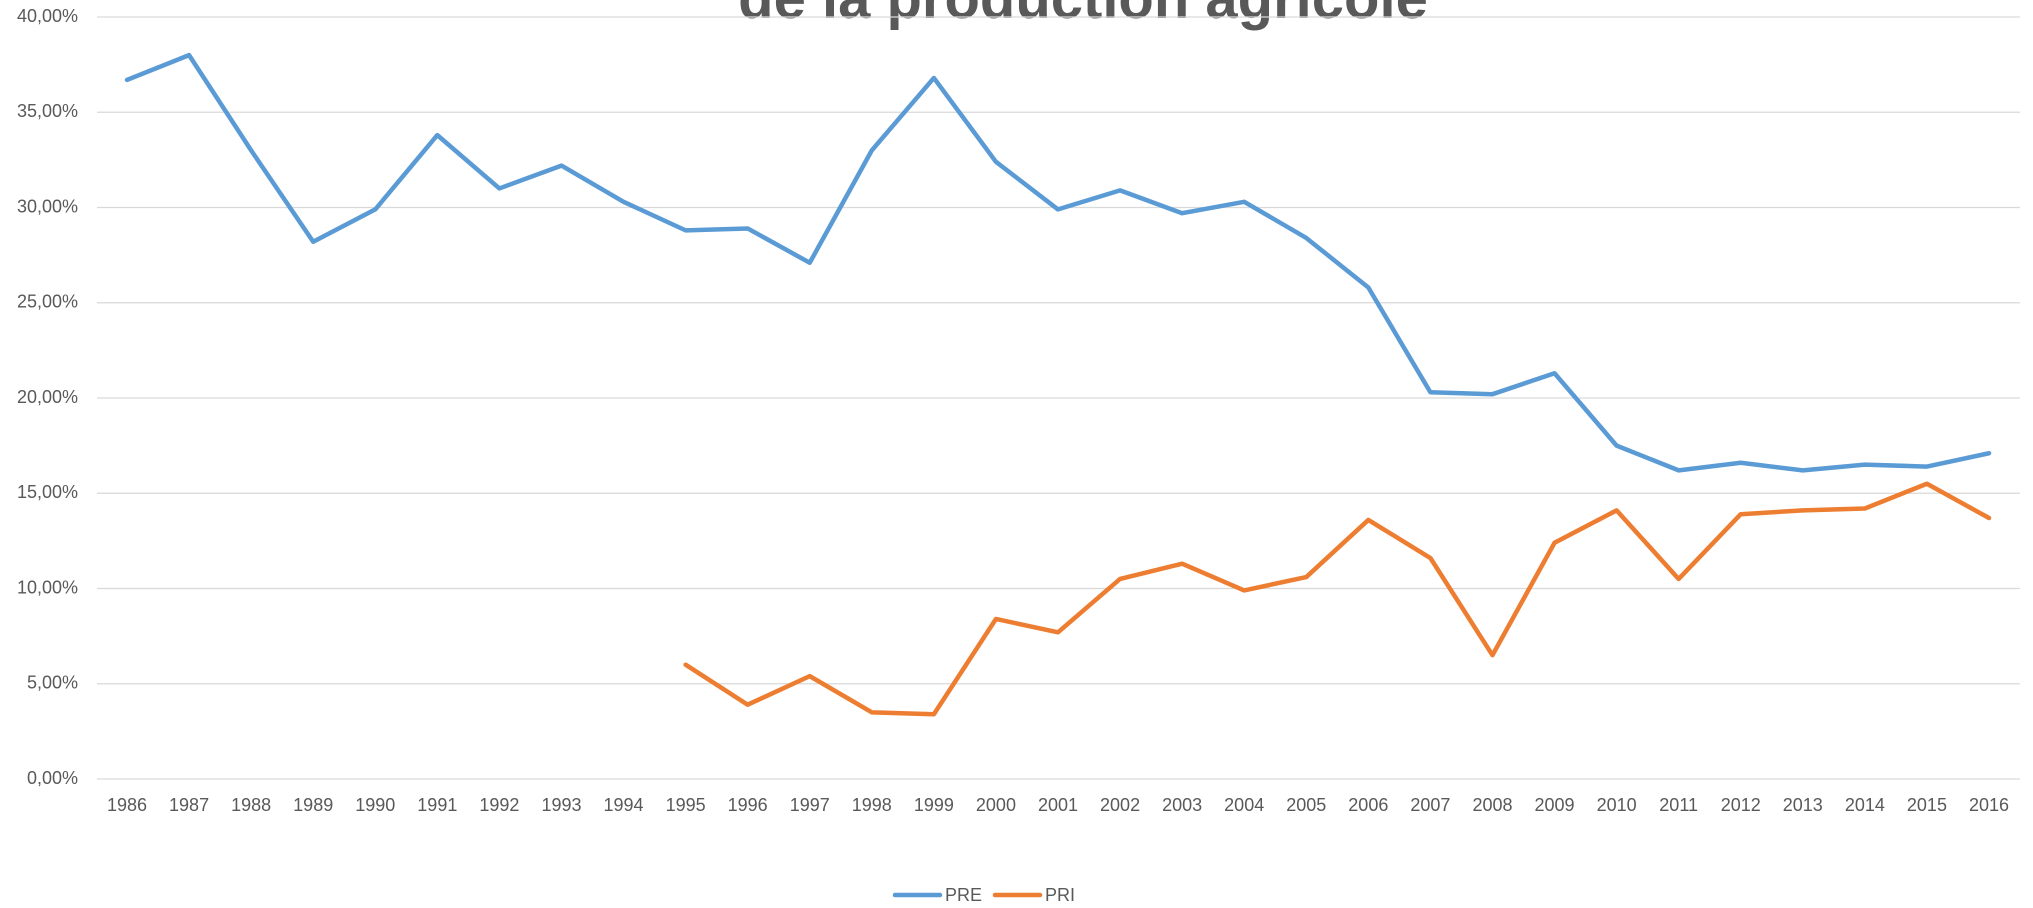 This screenshot has height=908, width=2033. What do you see at coordinates (1865, 805) in the screenshot?
I see `x-tick-label: 2014` at bounding box center [1865, 805].